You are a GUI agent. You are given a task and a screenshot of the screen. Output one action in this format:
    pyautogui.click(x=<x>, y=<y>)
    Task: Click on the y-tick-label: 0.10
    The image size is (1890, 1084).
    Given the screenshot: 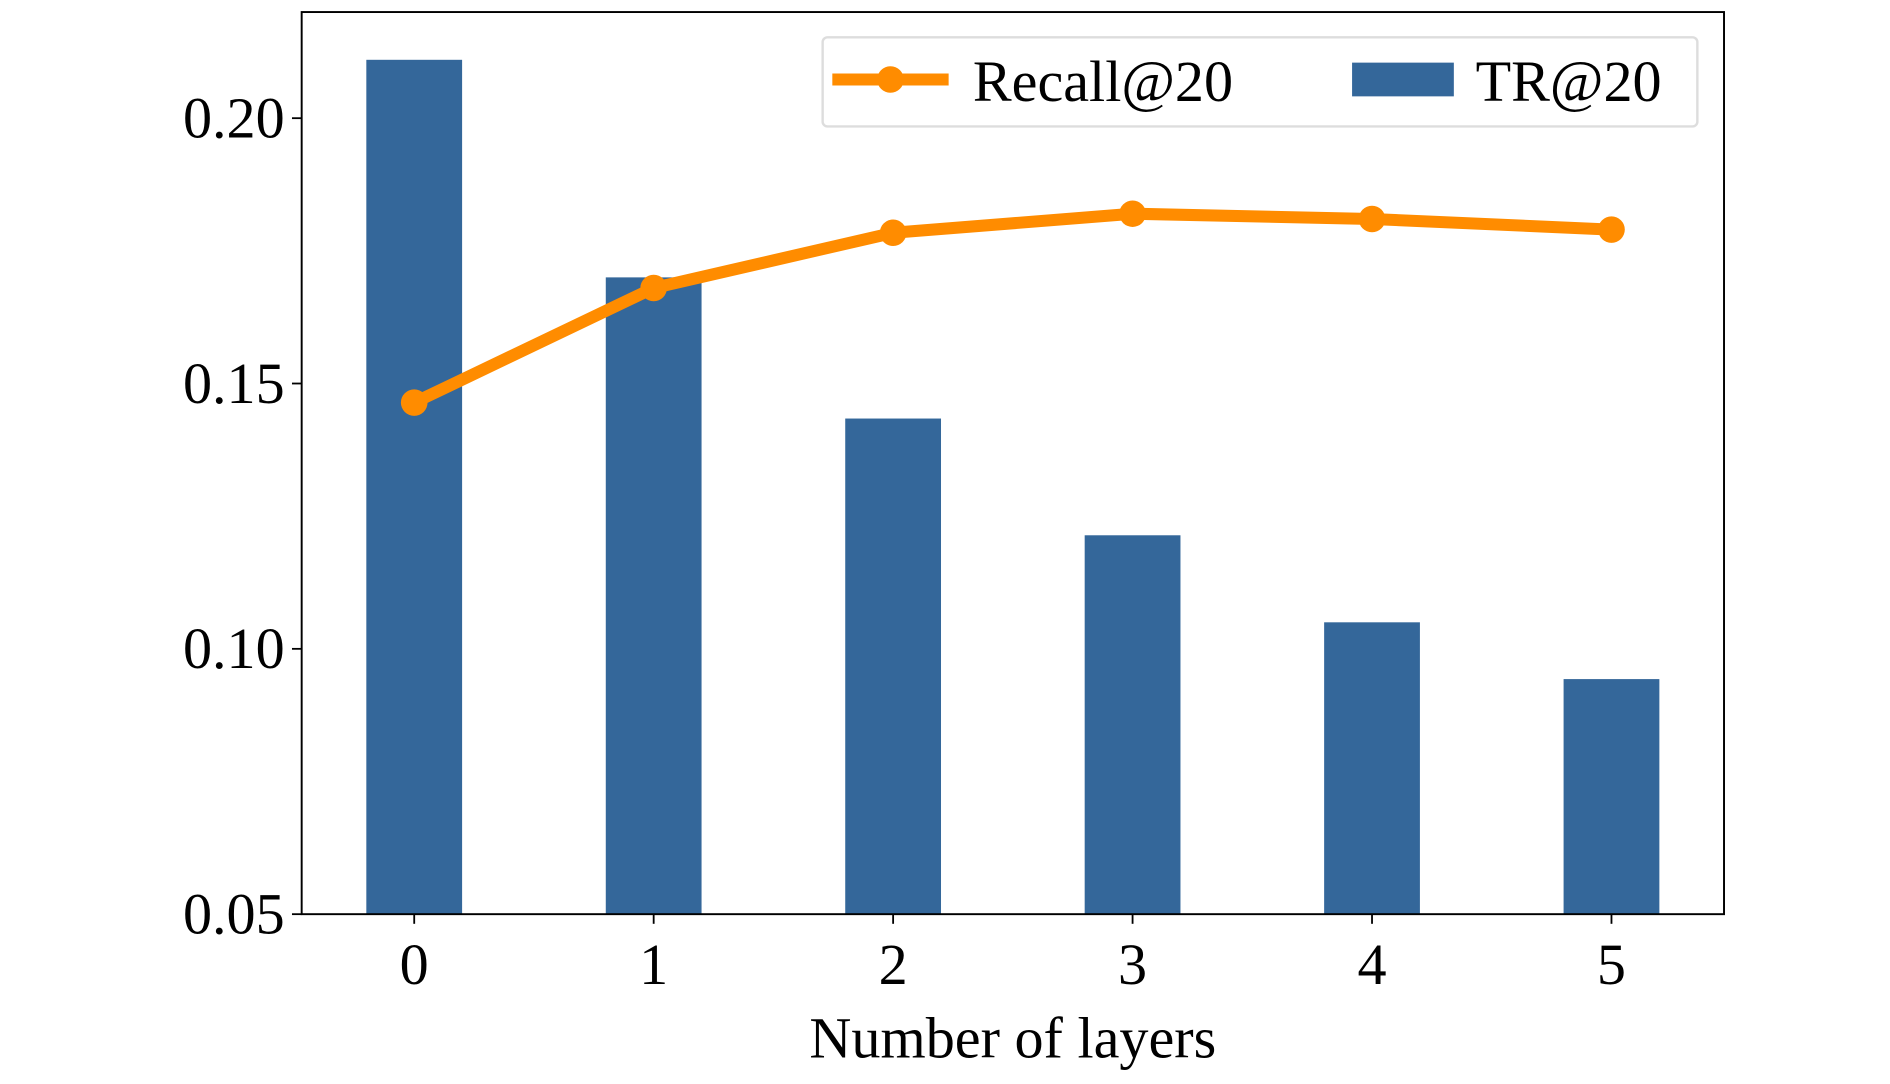 What is the action you would take?
    pyautogui.click(x=234, y=648)
    